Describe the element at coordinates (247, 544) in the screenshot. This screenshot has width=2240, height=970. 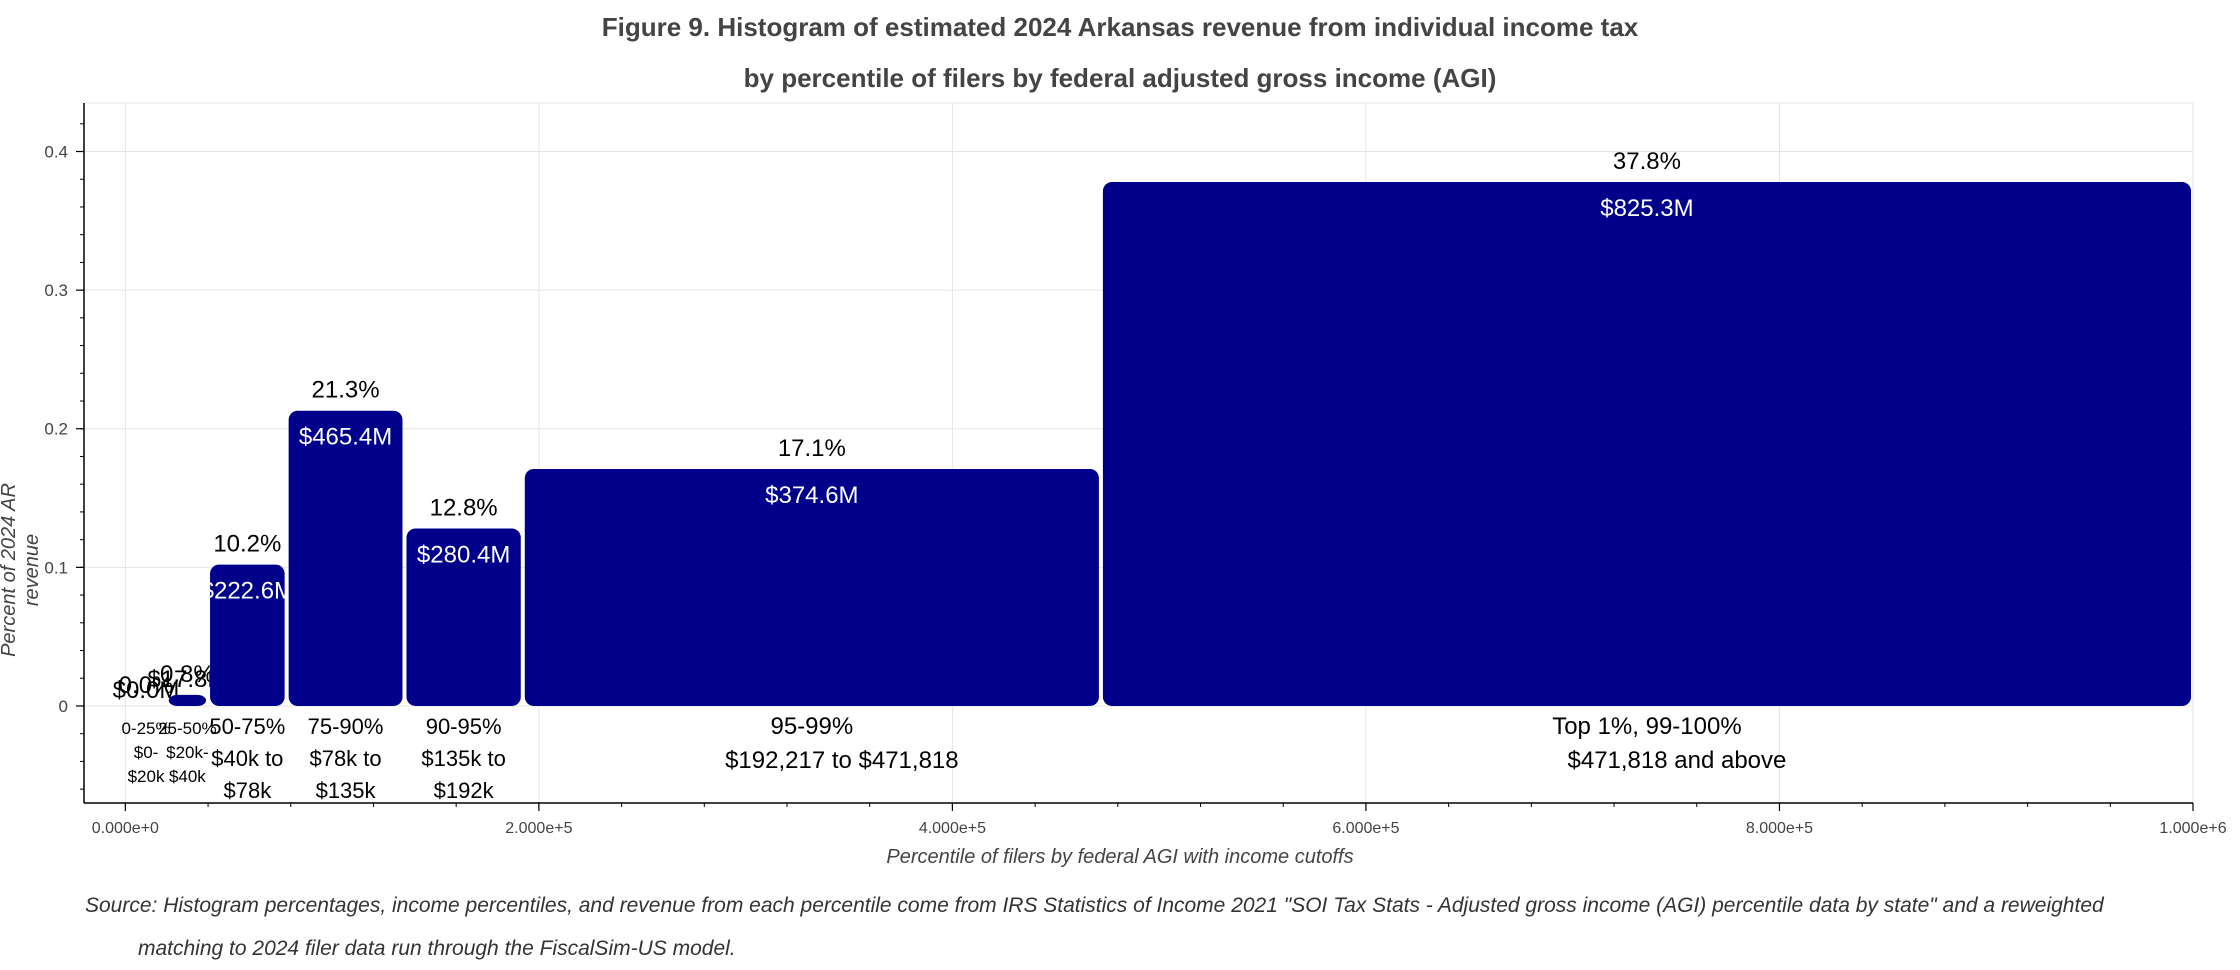
I see `percent-label: 10.2%` at that location.